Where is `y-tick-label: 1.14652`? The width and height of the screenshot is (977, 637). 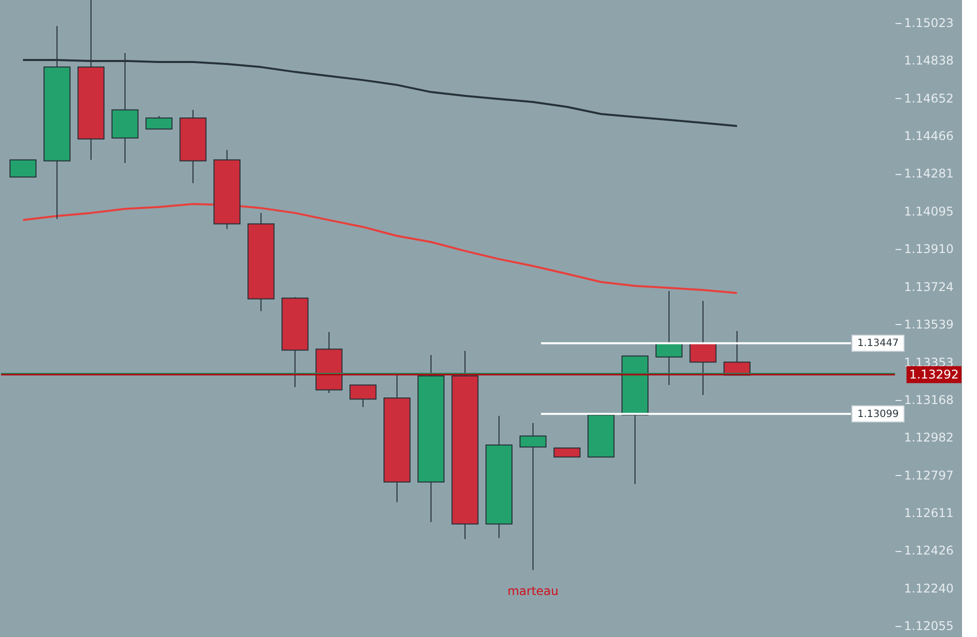 y-tick-label: 1.14652 is located at coordinates (929, 98).